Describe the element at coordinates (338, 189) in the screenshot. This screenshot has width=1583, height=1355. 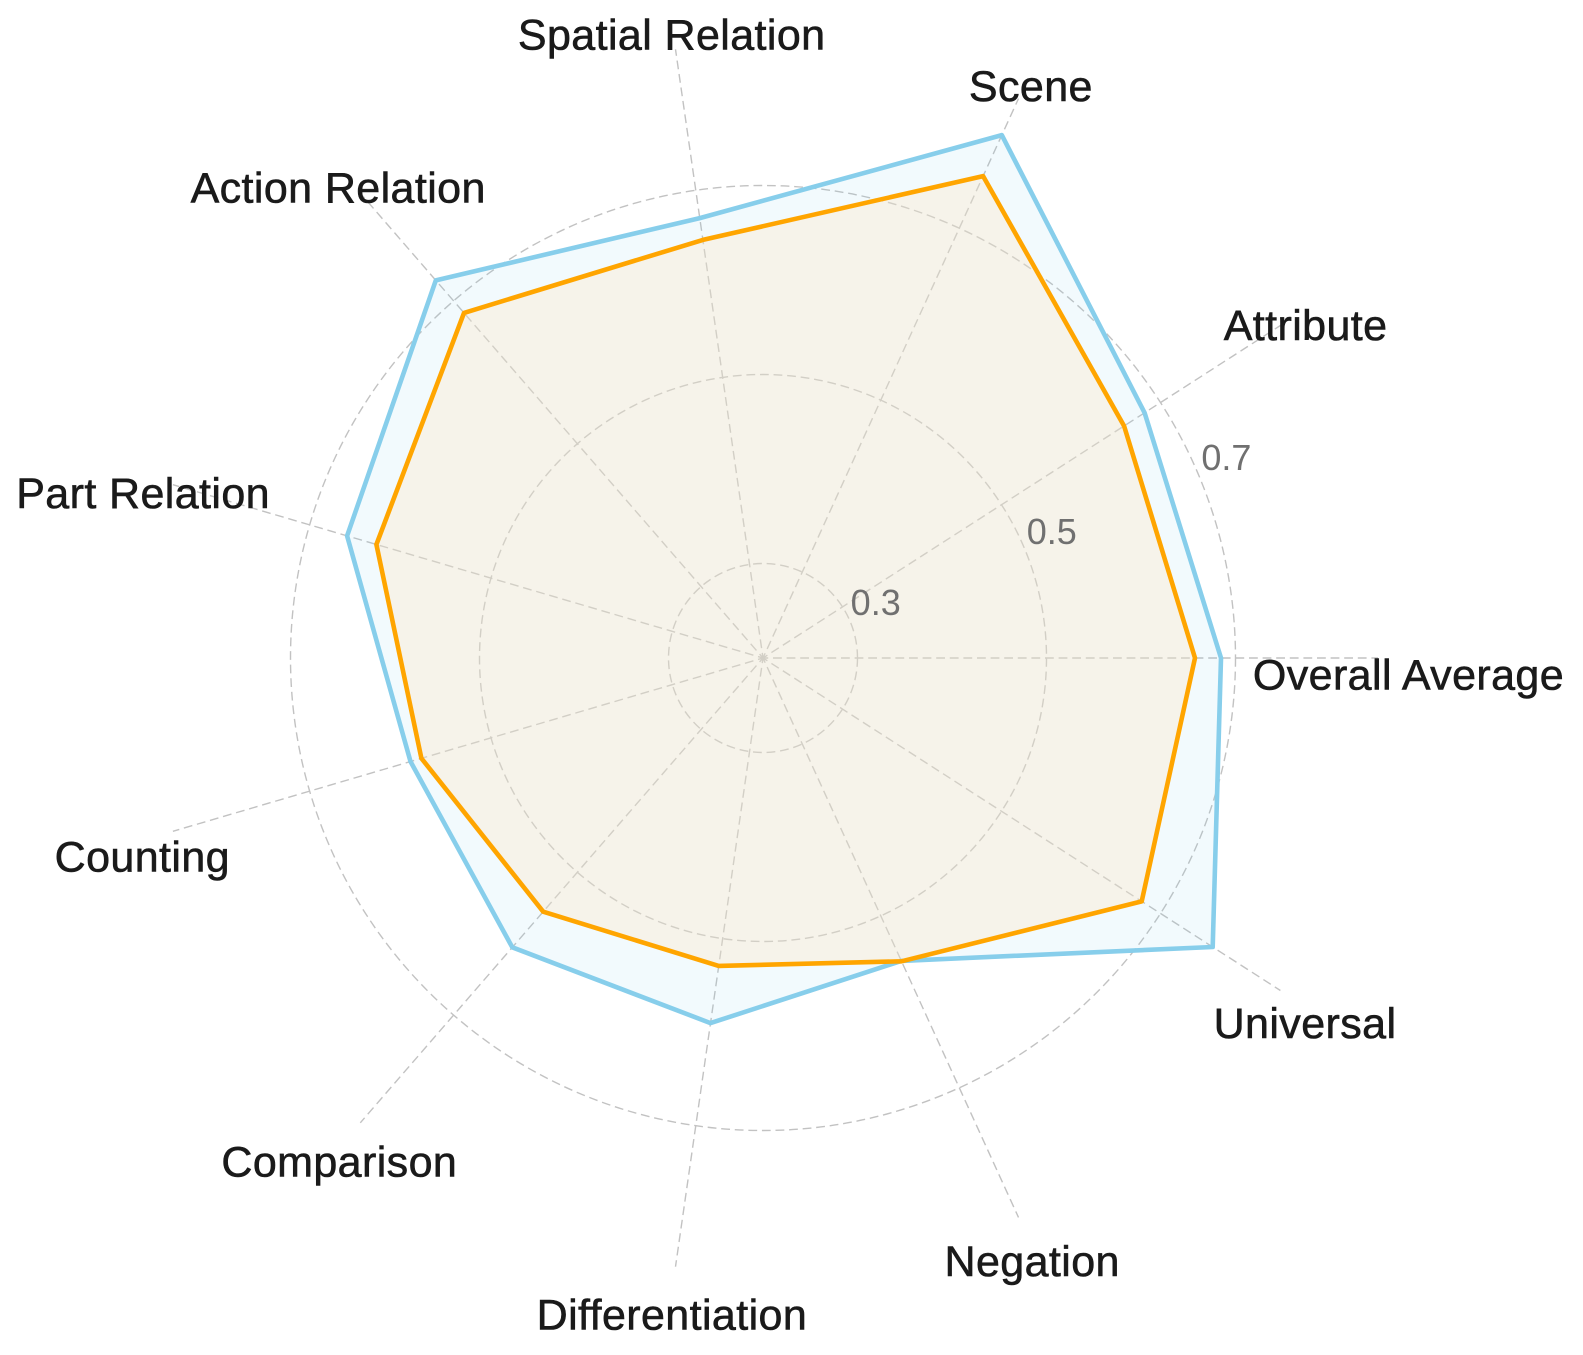
I see `svg-text: Action Relation` at that location.